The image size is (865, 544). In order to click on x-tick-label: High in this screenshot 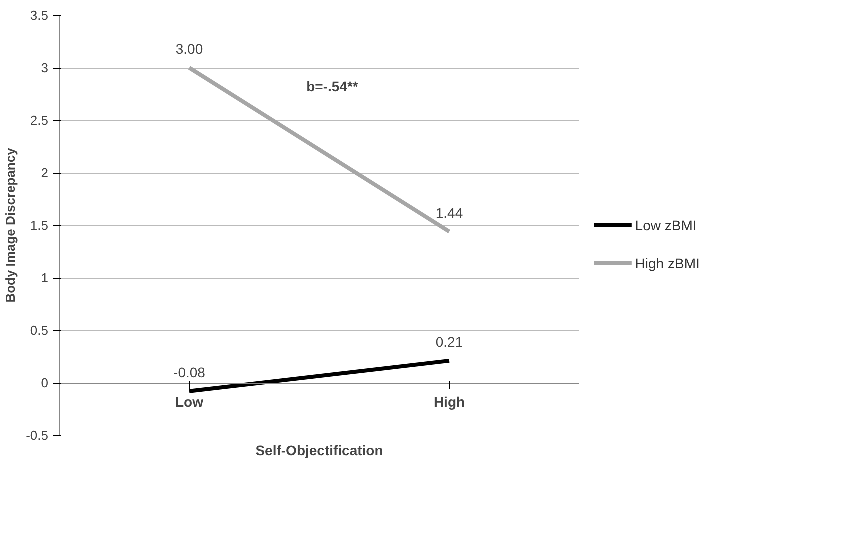, I will do `click(450, 402)`.